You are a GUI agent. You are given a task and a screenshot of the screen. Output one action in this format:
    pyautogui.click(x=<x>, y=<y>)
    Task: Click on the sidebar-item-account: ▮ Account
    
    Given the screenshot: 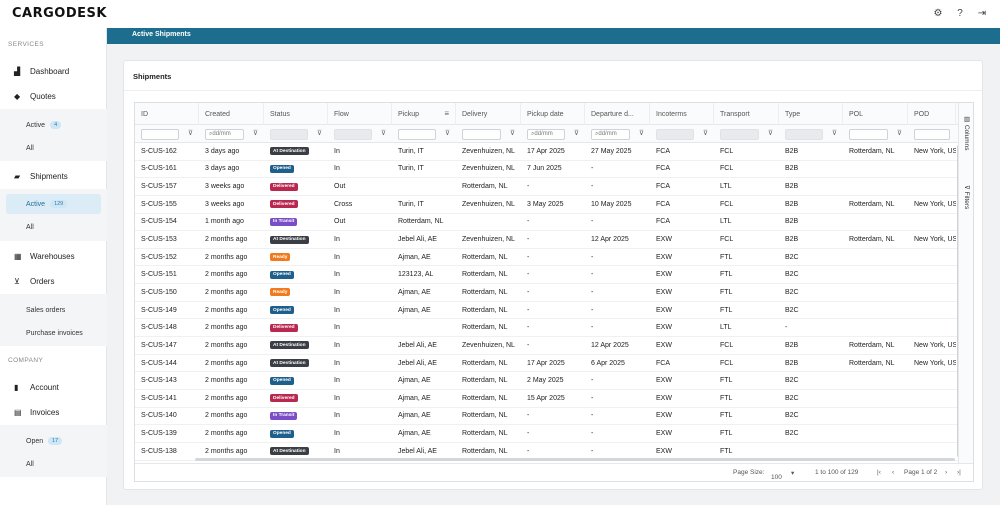 What is the action you would take?
    pyautogui.click(x=53, y=387)
    